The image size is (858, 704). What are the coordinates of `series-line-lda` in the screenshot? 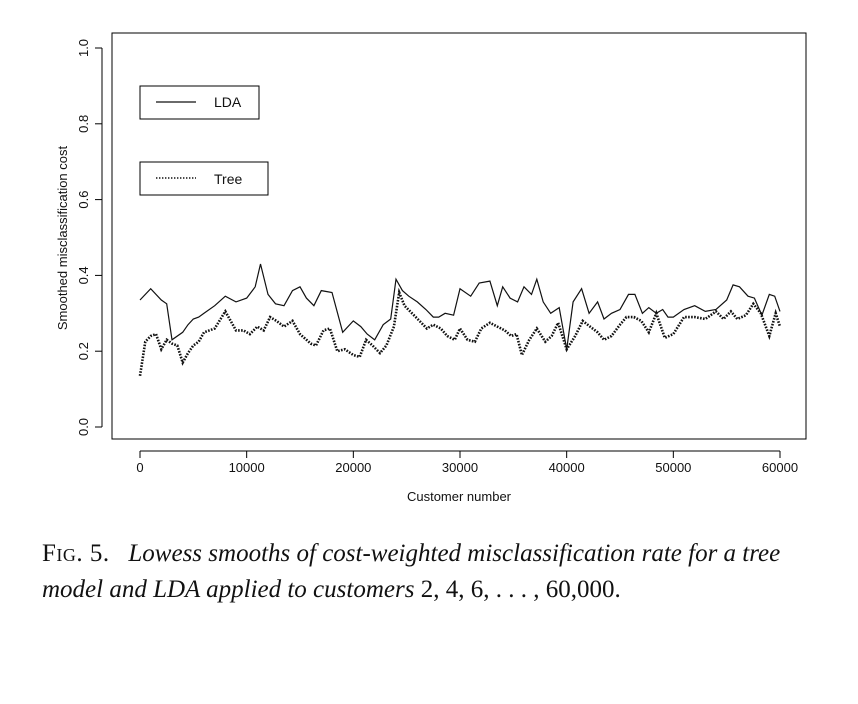 It's located at (460, 306).